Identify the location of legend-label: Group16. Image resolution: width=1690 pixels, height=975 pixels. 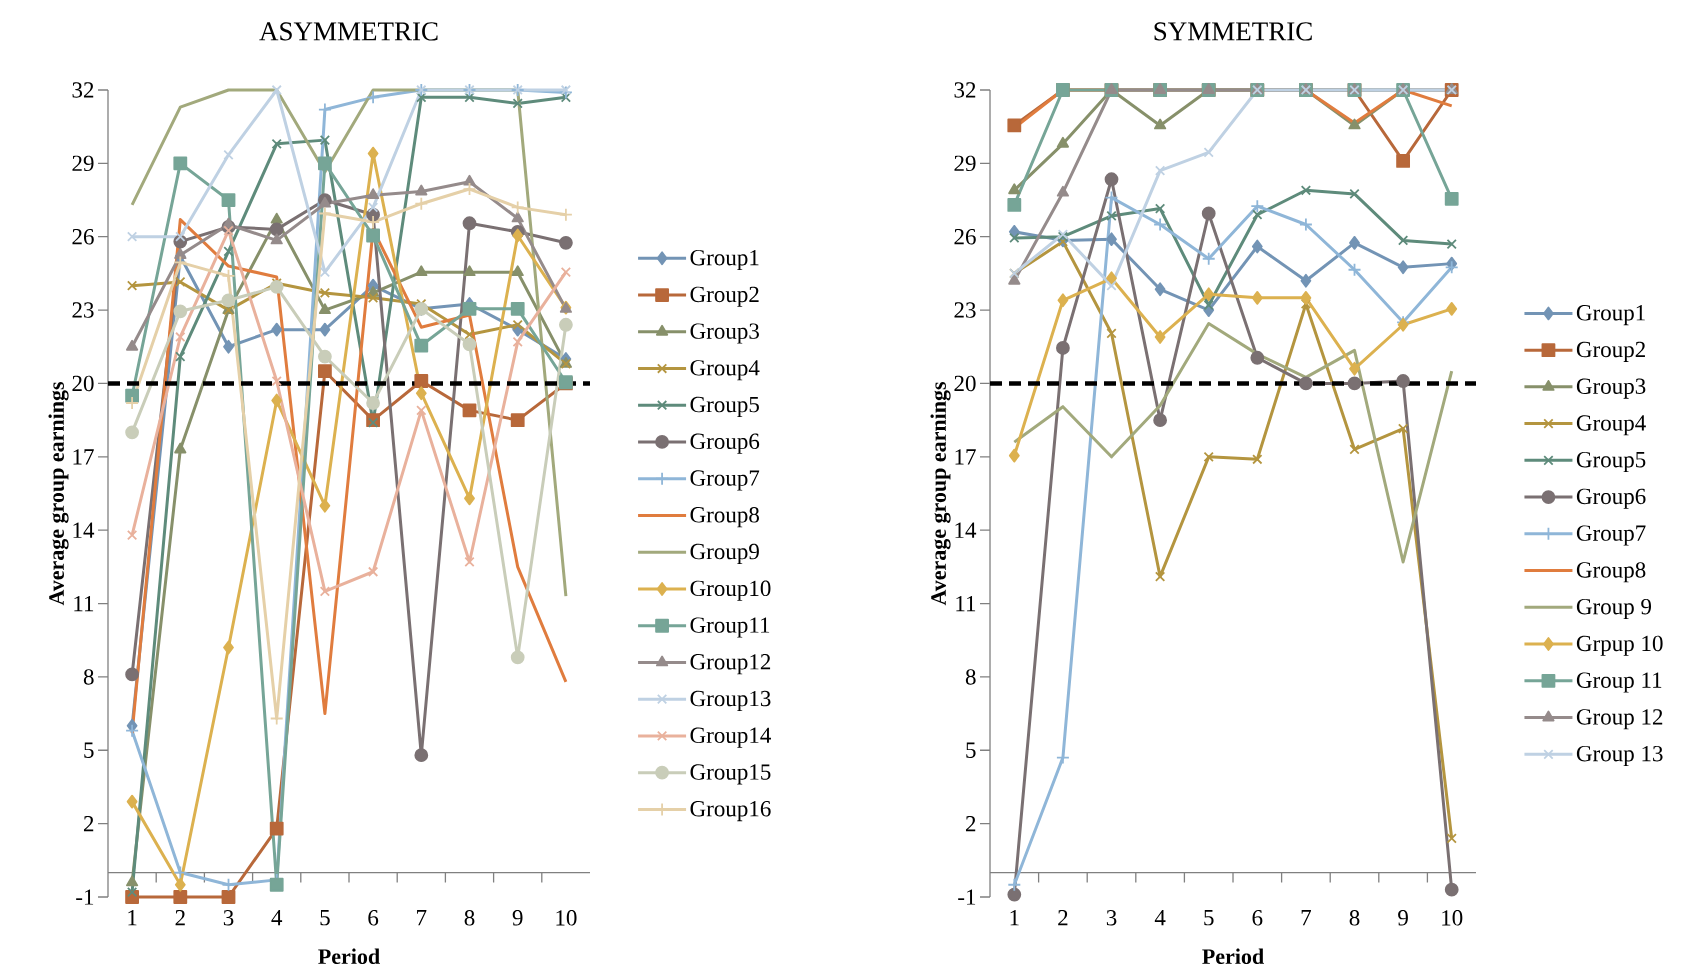
(730, 811).